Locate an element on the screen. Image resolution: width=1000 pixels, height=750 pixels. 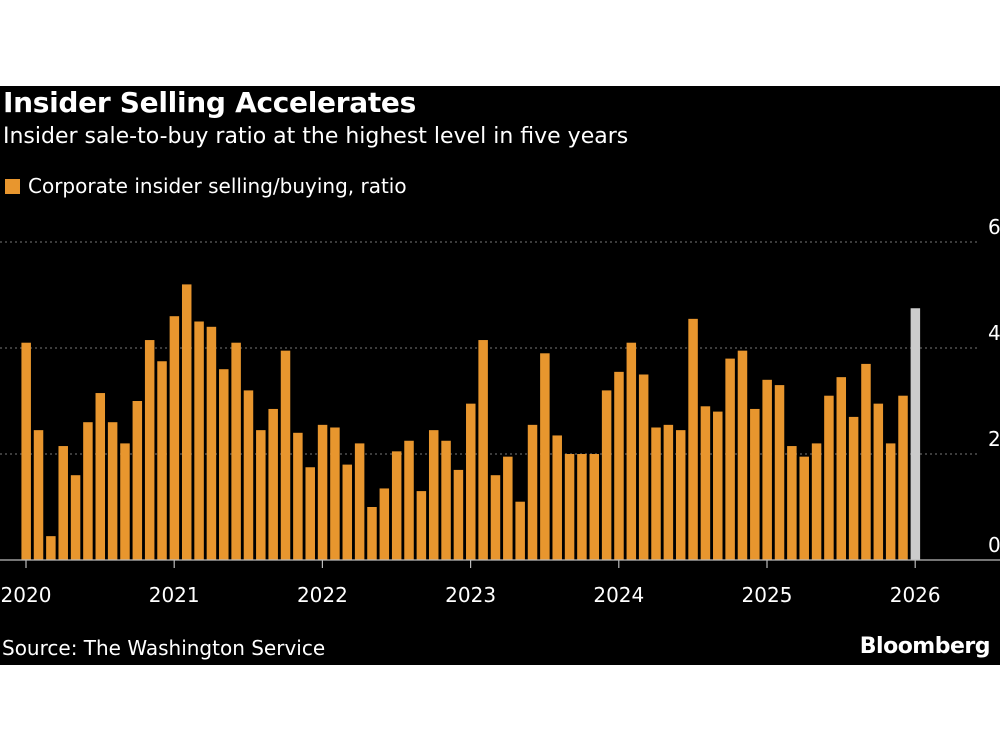
legend-swatch is located at coordinates (12, 186).